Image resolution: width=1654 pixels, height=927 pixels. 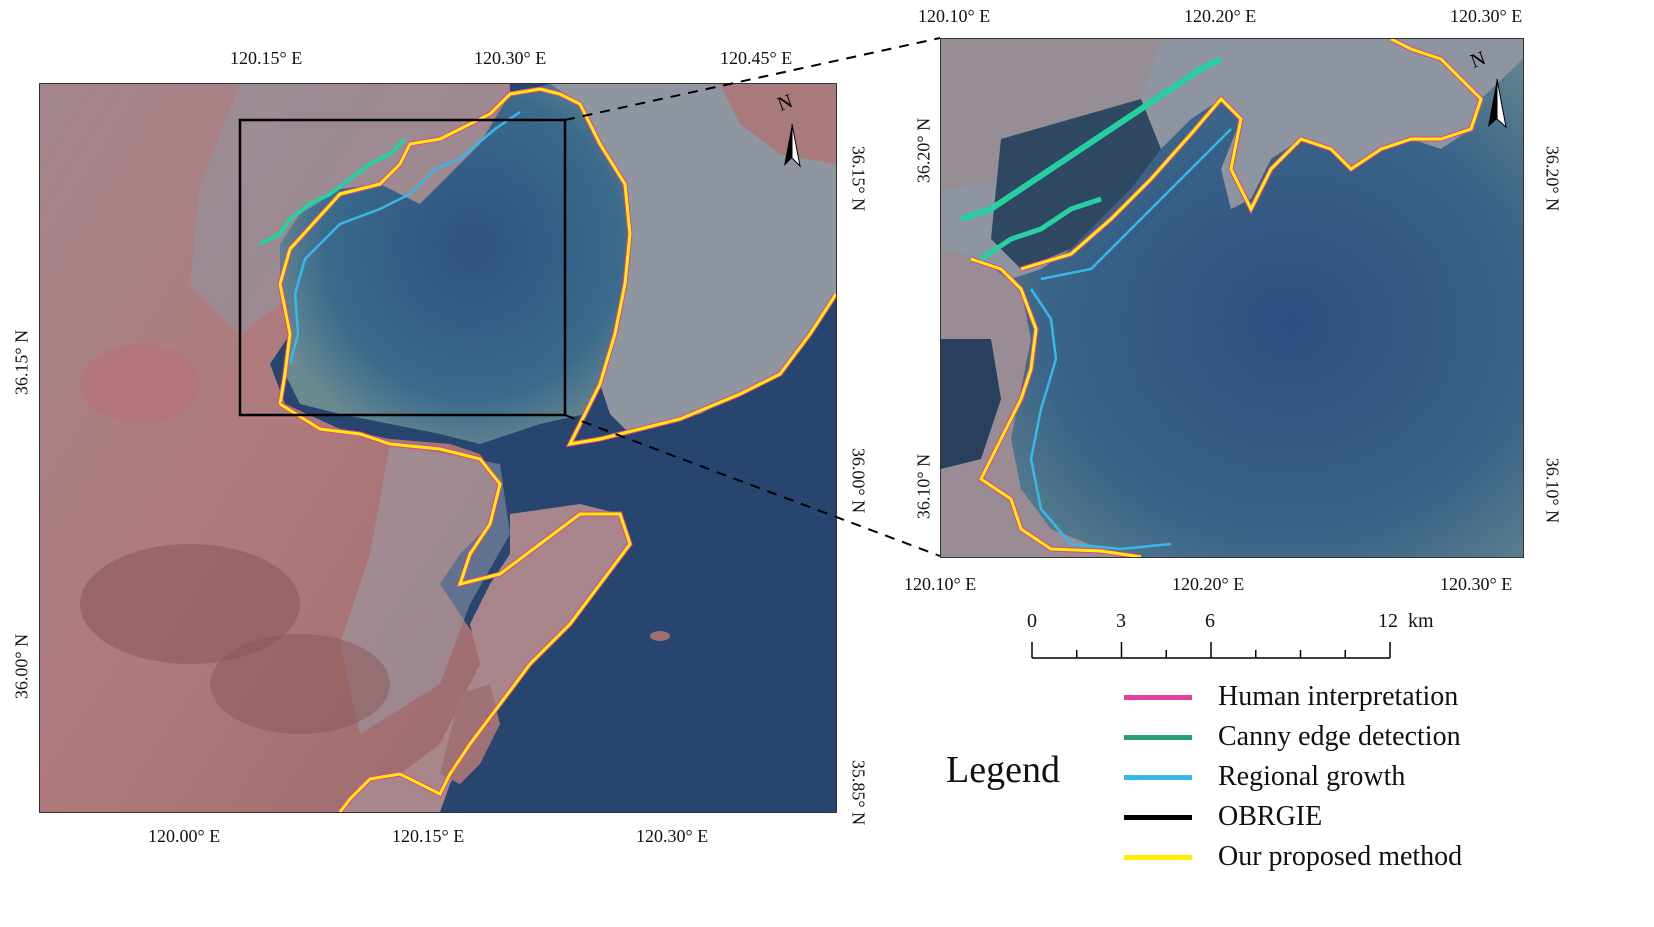 I want to click on legend-label-human: Human interpretation, so click(x=1338, y=696).